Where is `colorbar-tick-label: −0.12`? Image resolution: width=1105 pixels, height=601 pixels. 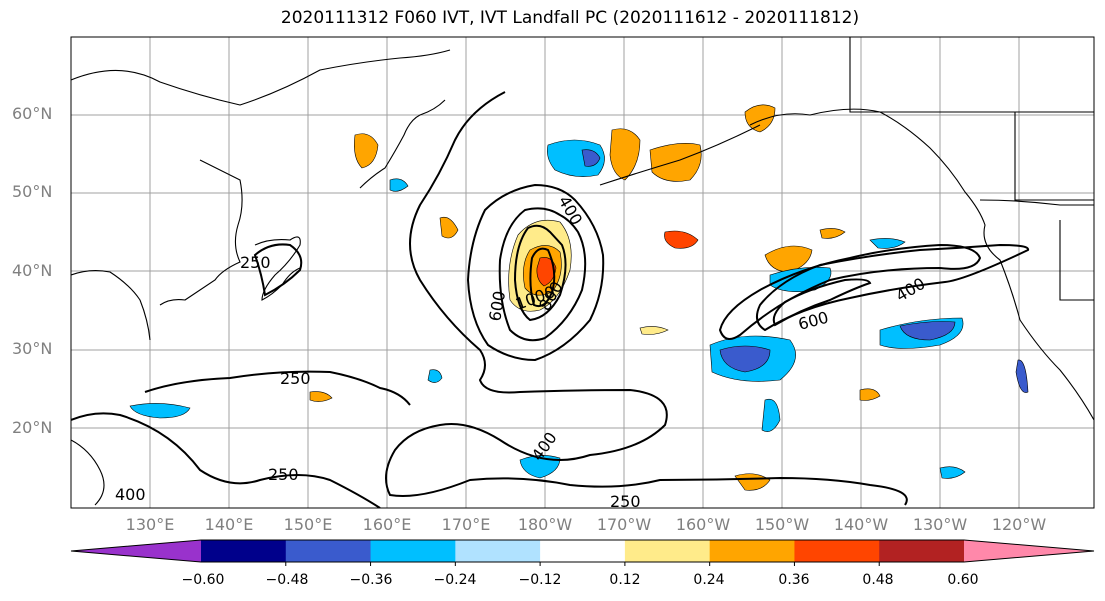 colorbar-tick-label: −0.12 is located at coordinates (540, 580).